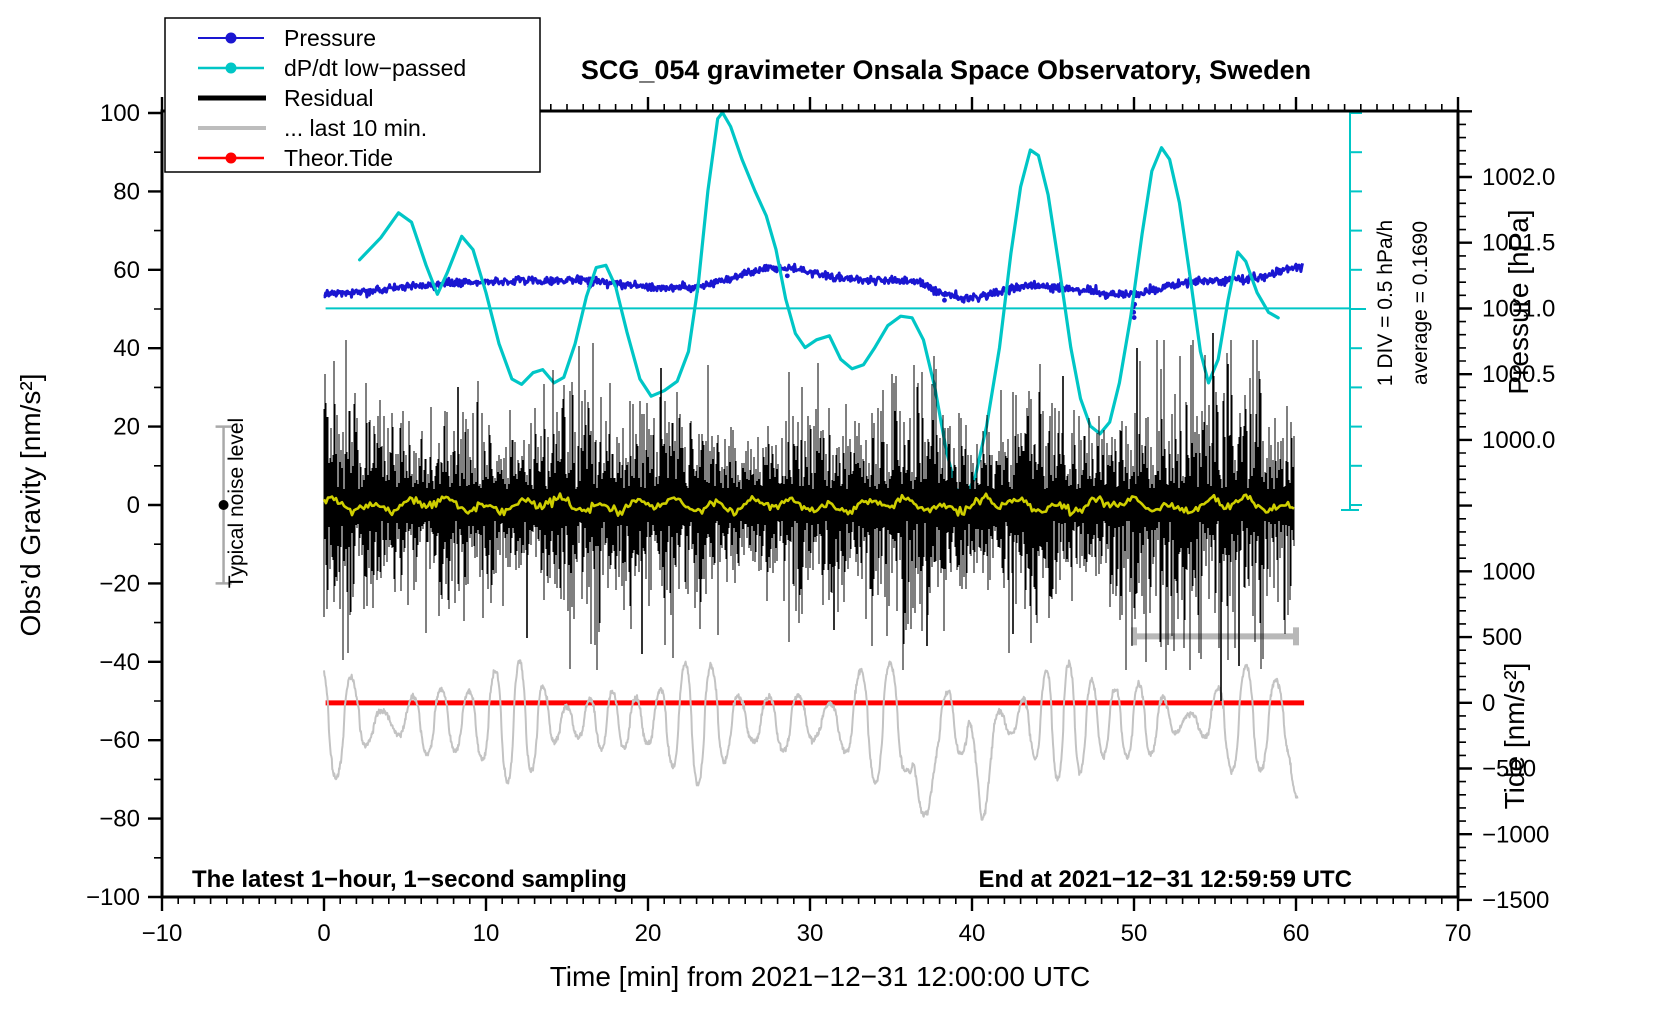 The image size is (1660, 1020). What do you see at coordinates (1509, 769) in the screenshot?
I see `tide-tick-label: −500` at bounding box center [1509, 769].